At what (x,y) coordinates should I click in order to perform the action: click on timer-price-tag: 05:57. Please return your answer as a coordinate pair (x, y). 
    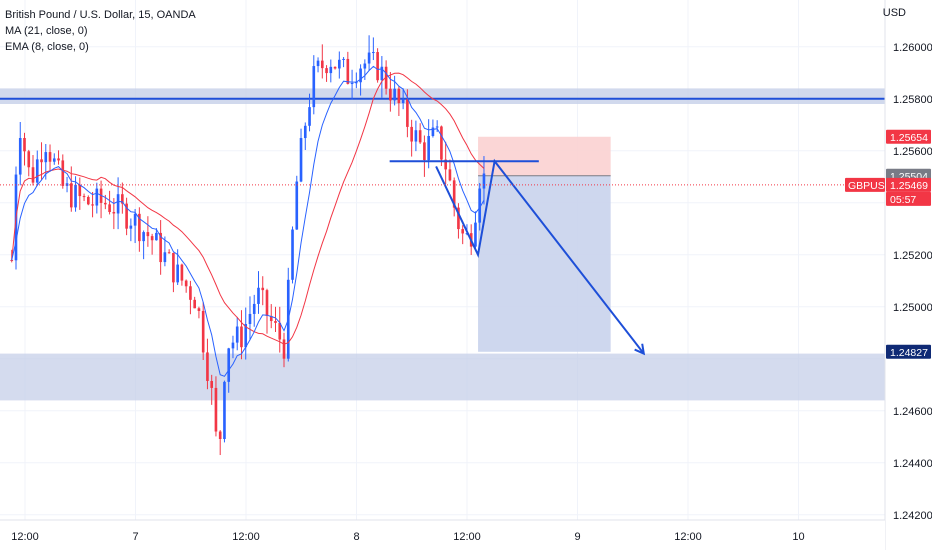
    Looking at the image, I should click on (908, 198).